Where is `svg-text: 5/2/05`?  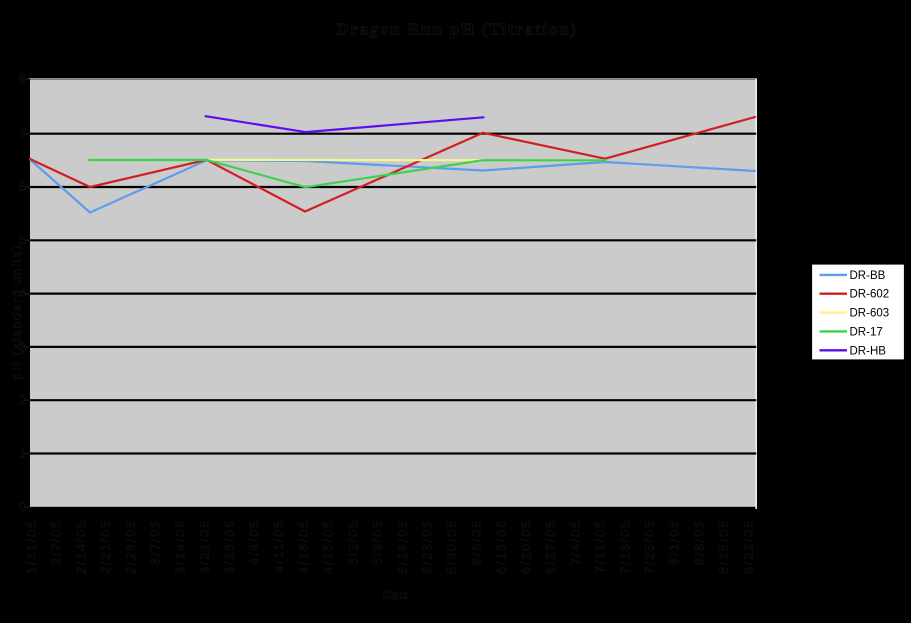 svg-text: 5/2/05 is located at coordinates (353, 542).